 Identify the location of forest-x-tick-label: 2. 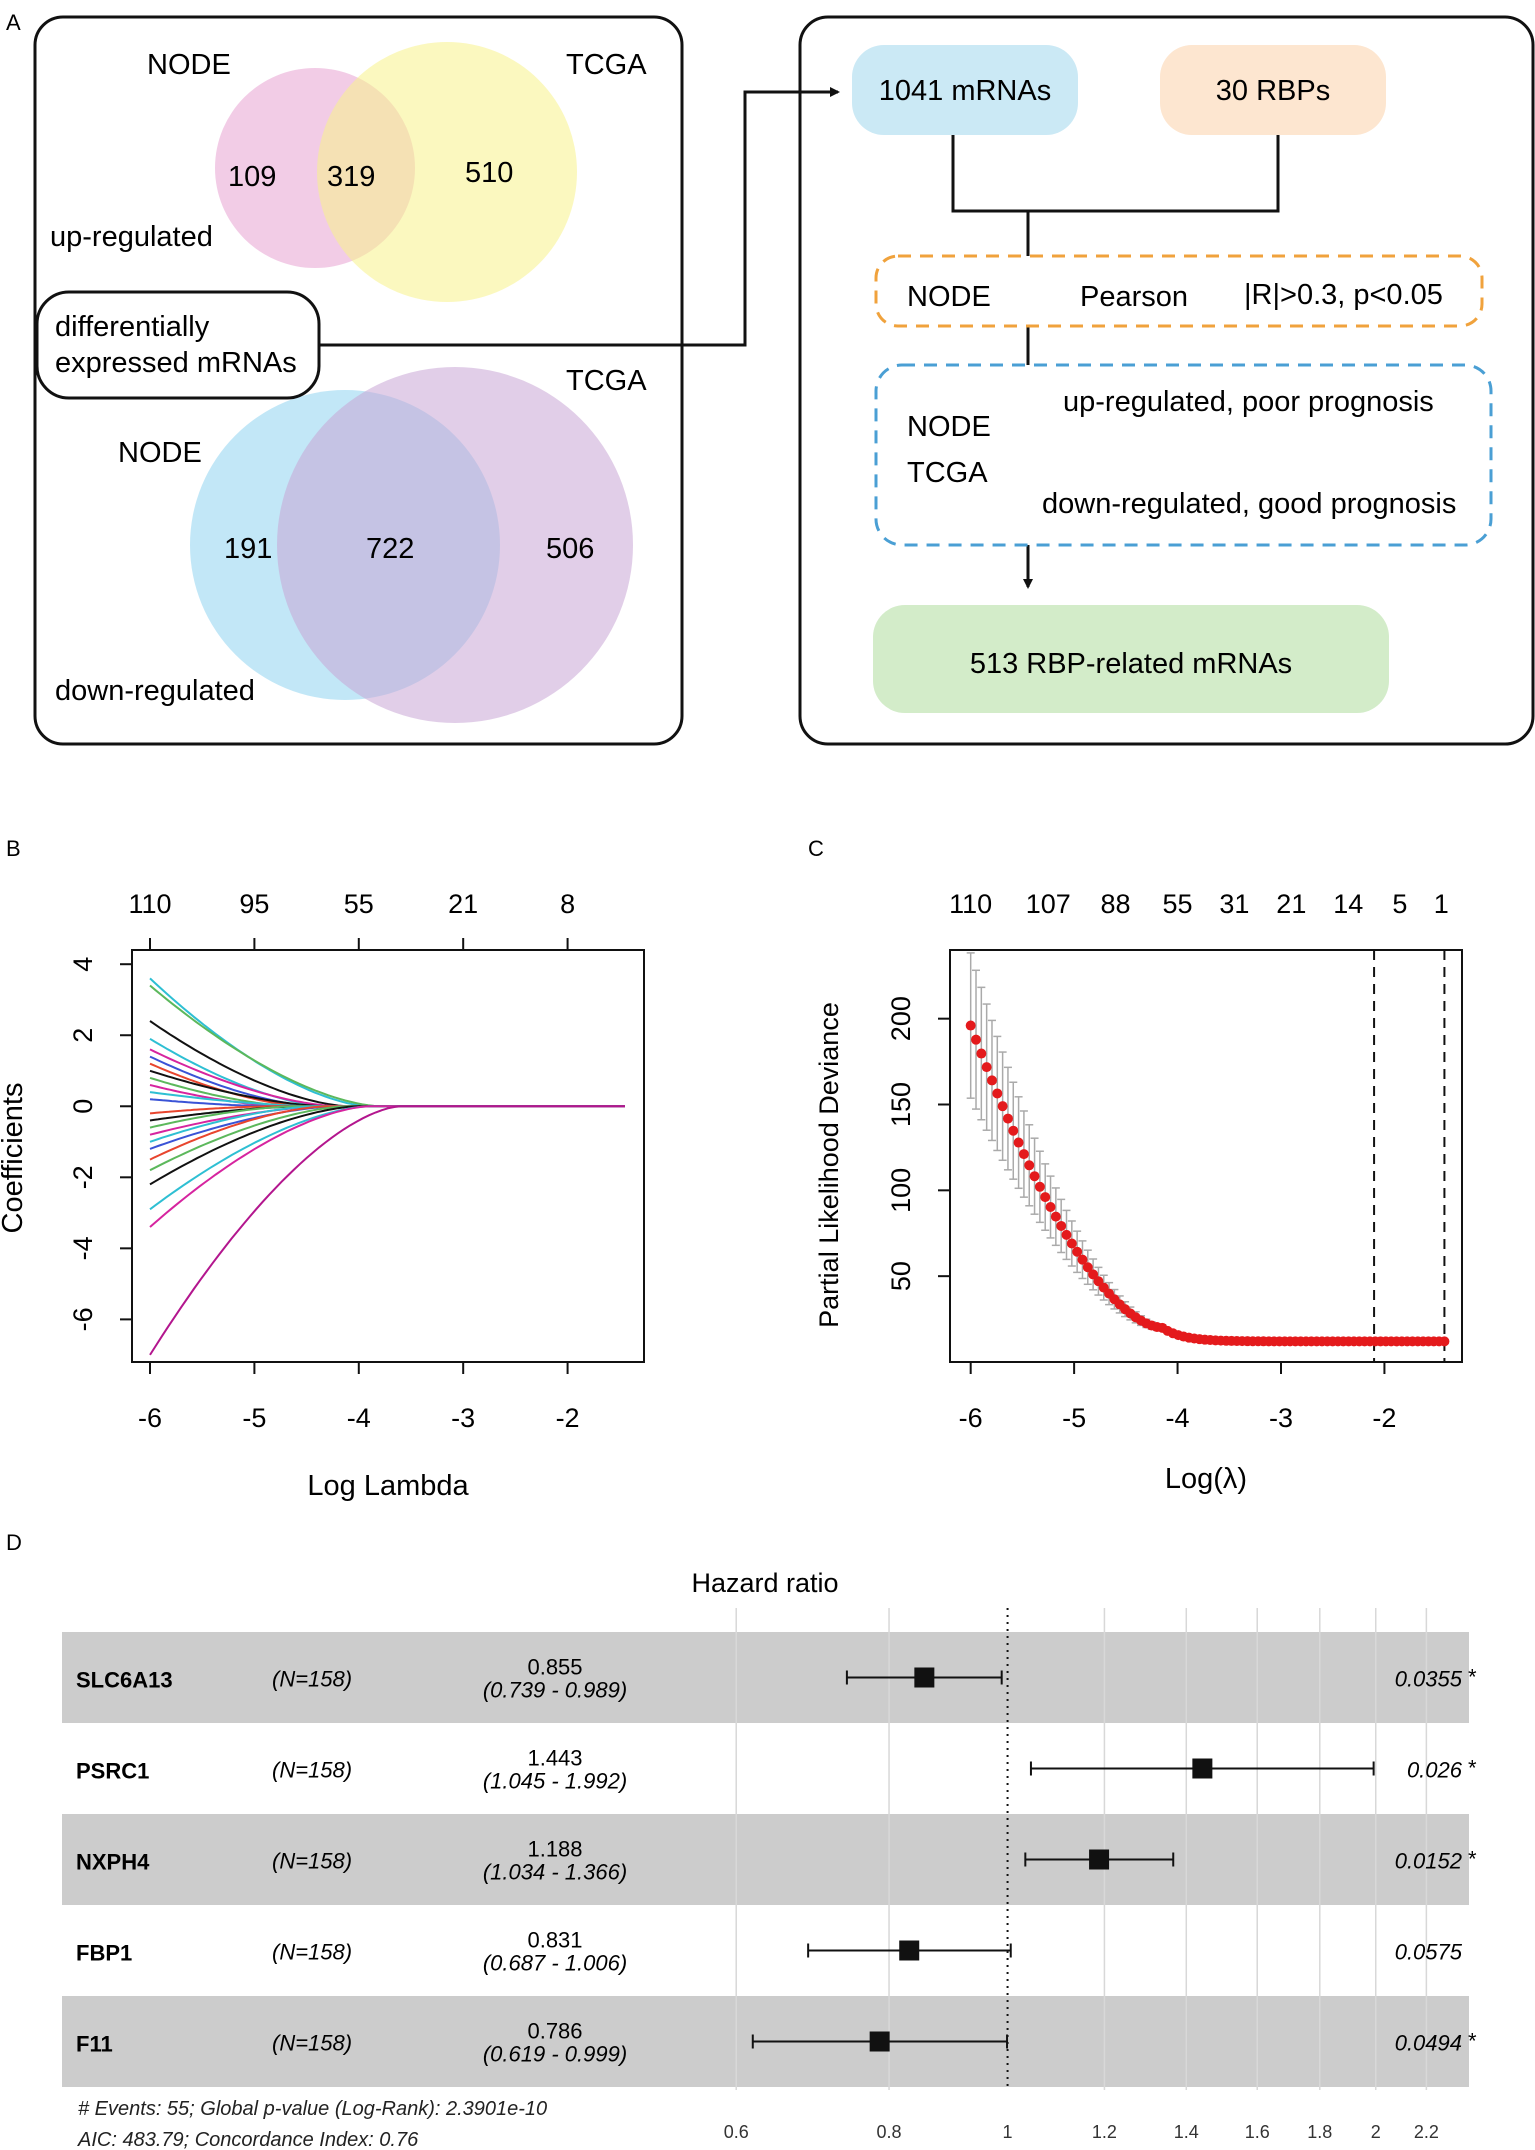
(1376, 2132).